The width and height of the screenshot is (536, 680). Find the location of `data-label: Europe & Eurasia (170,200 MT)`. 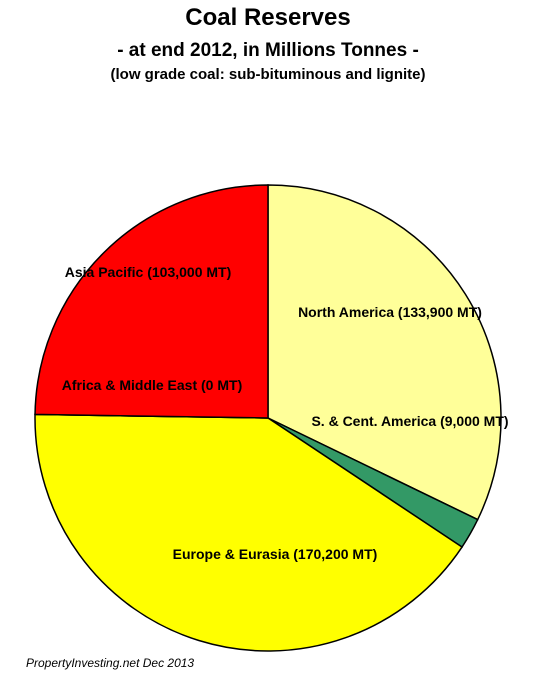

data-label: Europe & Eurasia (170,200 MT) is located at coordinates (275, 554).